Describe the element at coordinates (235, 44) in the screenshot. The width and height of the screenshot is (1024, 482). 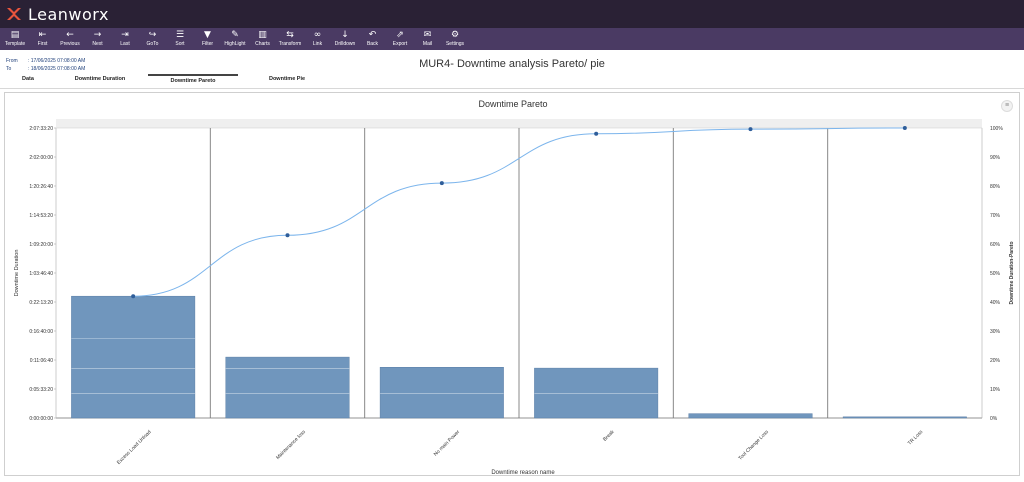
I see `highlight-label: HighLight` at that location.